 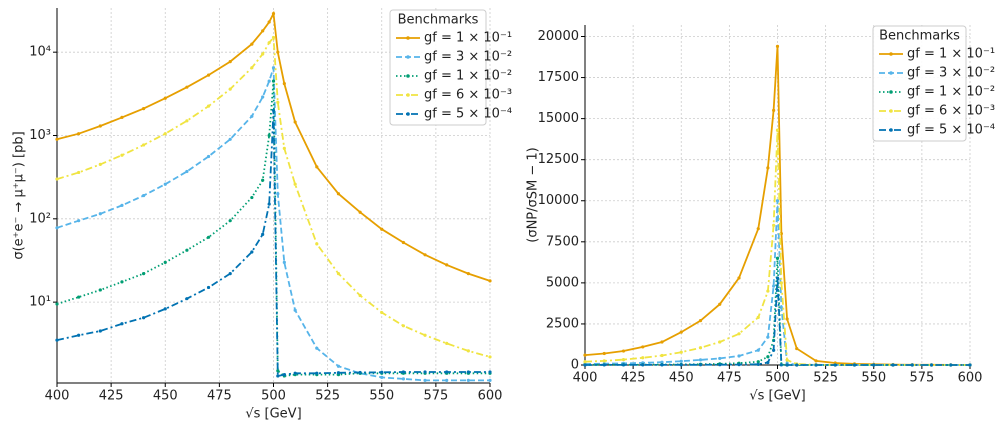 I want to click on legend-title: Benchmarks, so click(x=438, y=20).